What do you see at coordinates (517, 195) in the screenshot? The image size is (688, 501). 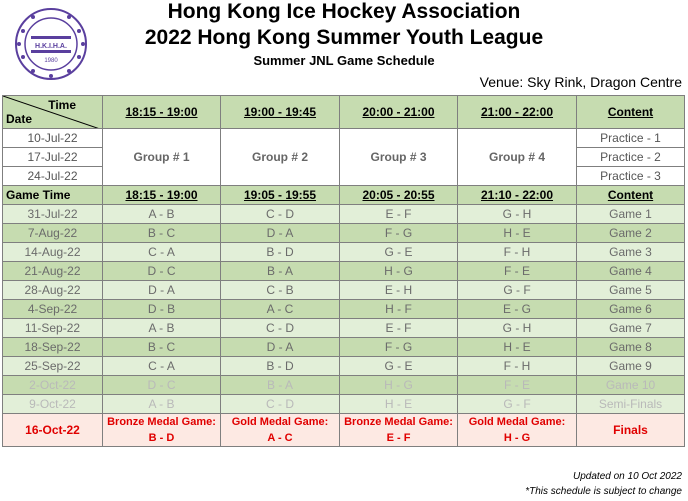 I see `game-slot-4: 21:10 - 22:00` at bounding box center [517, 195].